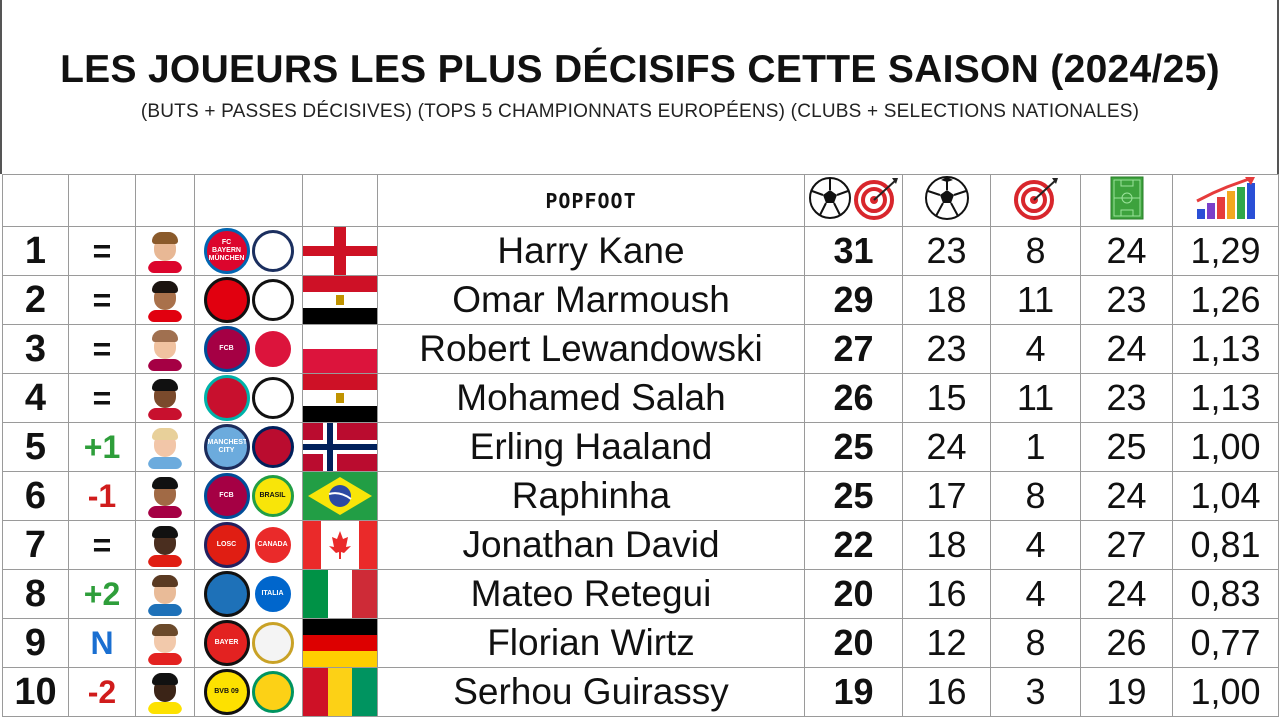  Describe the element at coordinates (340, 349) in the screenshot. I see `poland-flag-icon` at that location.